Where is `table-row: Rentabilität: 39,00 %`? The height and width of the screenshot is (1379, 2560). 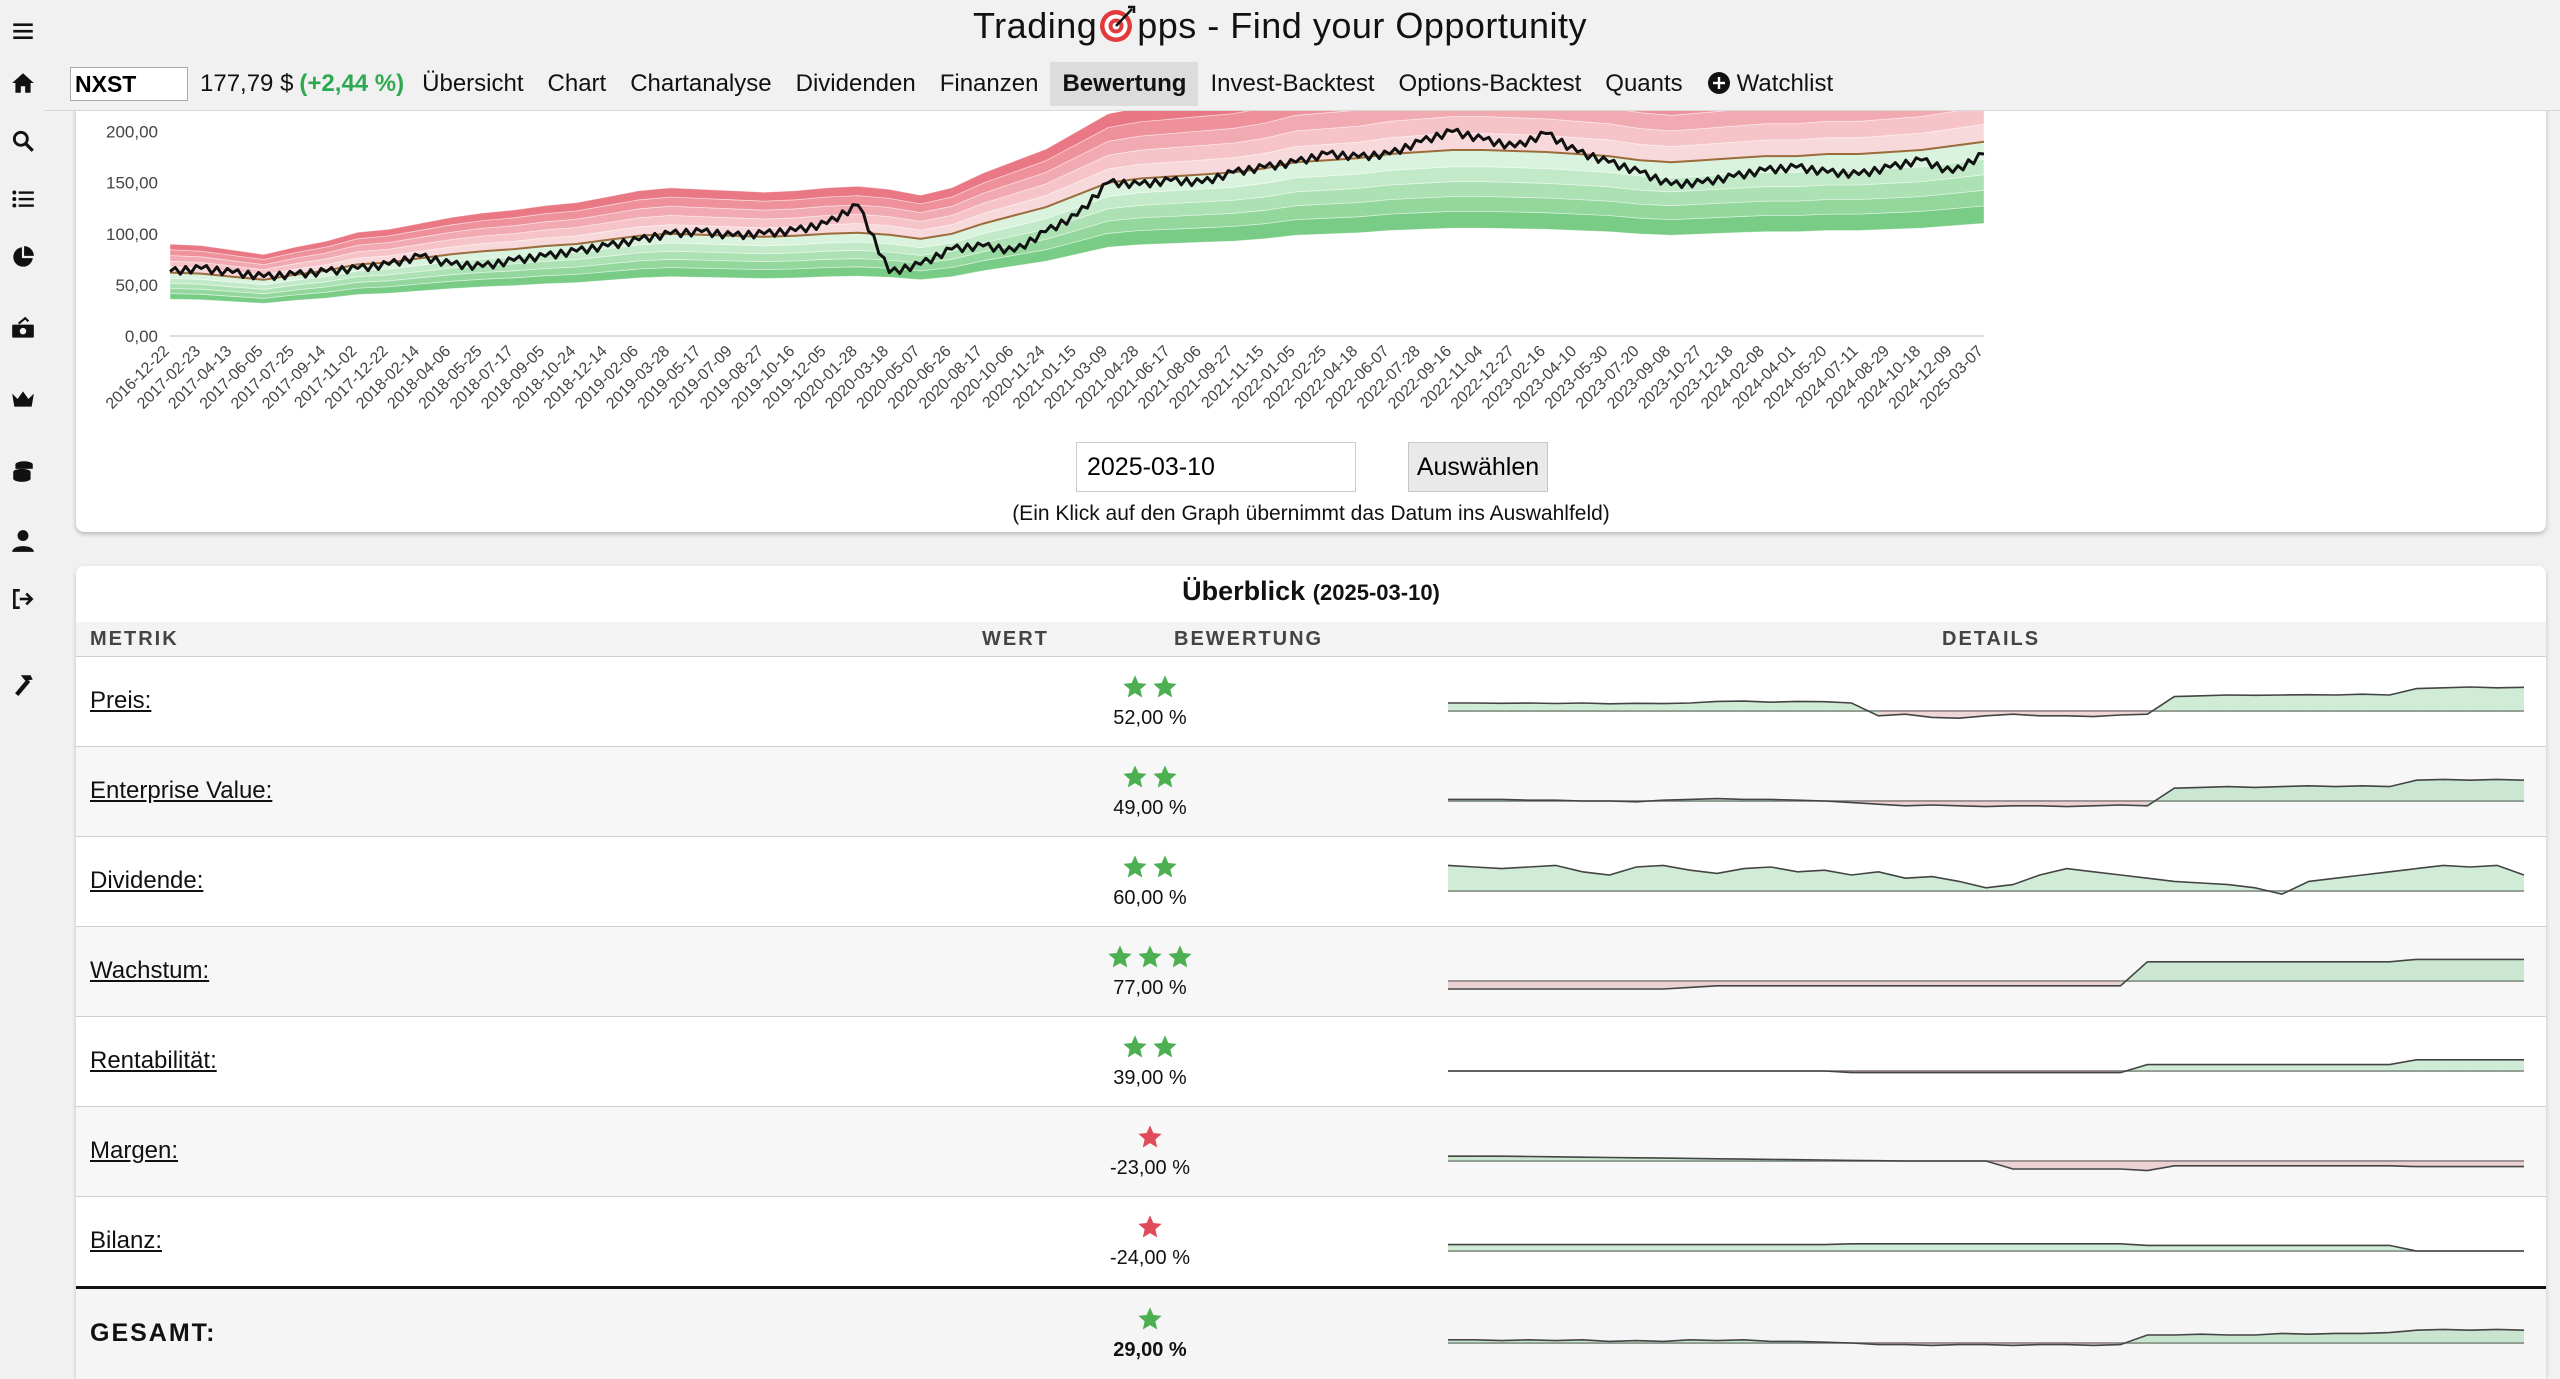
table-row: Rentabilität: 39,00 % is located at coordinates (1311, 1061).